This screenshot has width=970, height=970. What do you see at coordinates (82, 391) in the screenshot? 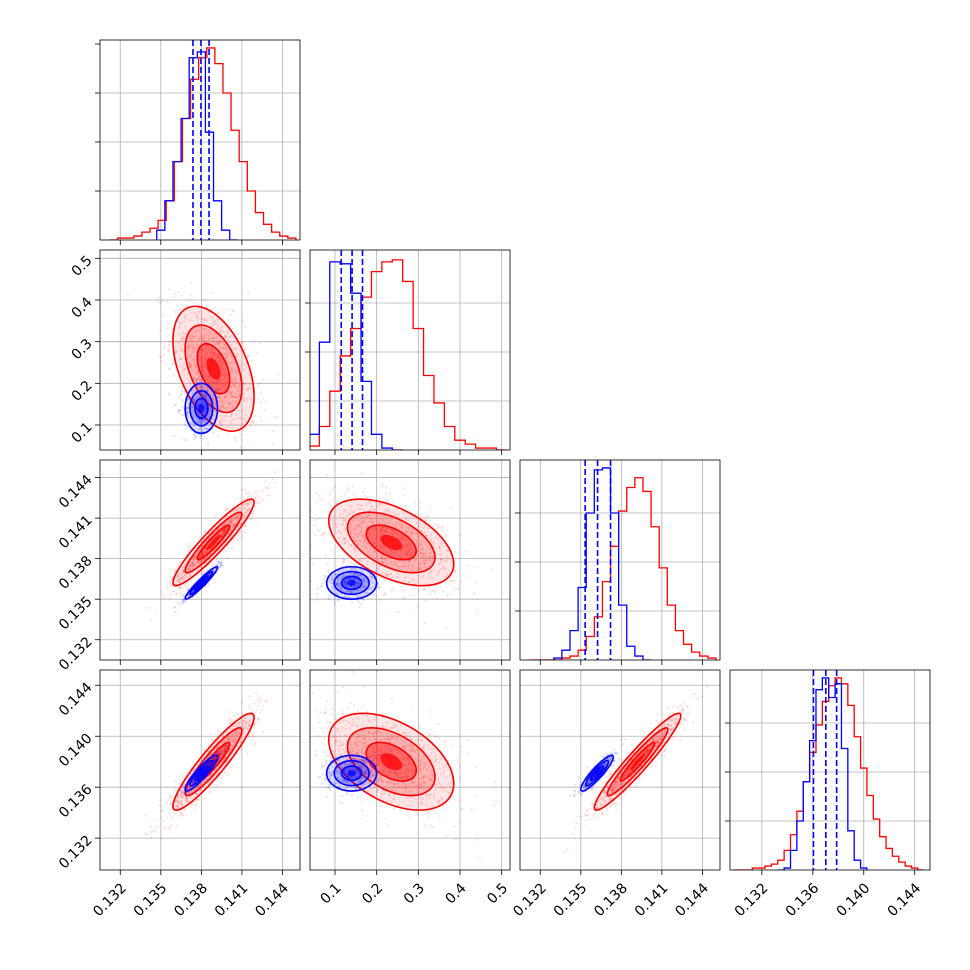
I see `y-tick-label: 0.2` at bounding box center [82, 391].